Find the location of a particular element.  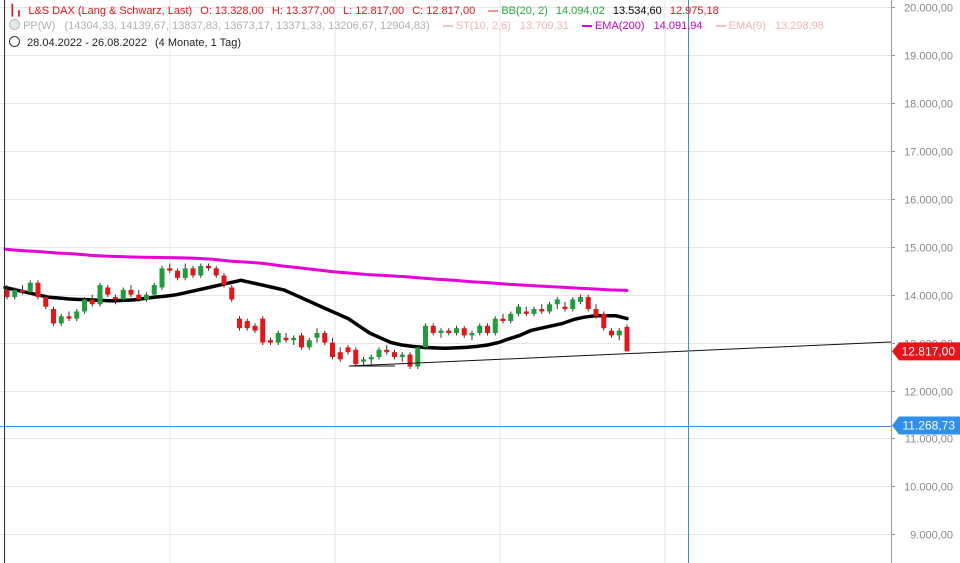

y-tick-label-10: 19.000,00 is located at coordinates (928, 57).